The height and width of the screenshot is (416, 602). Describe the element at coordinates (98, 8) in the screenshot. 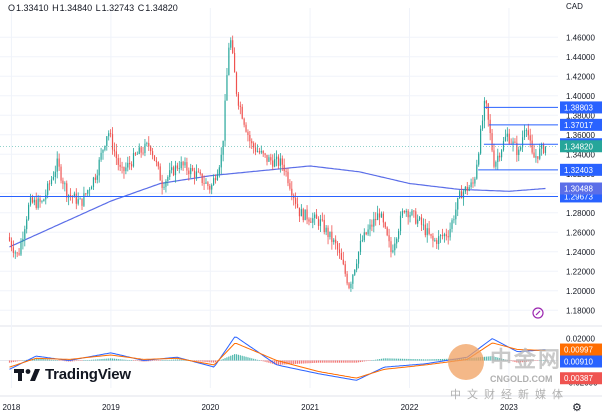

I see `low-label: L` at that location.